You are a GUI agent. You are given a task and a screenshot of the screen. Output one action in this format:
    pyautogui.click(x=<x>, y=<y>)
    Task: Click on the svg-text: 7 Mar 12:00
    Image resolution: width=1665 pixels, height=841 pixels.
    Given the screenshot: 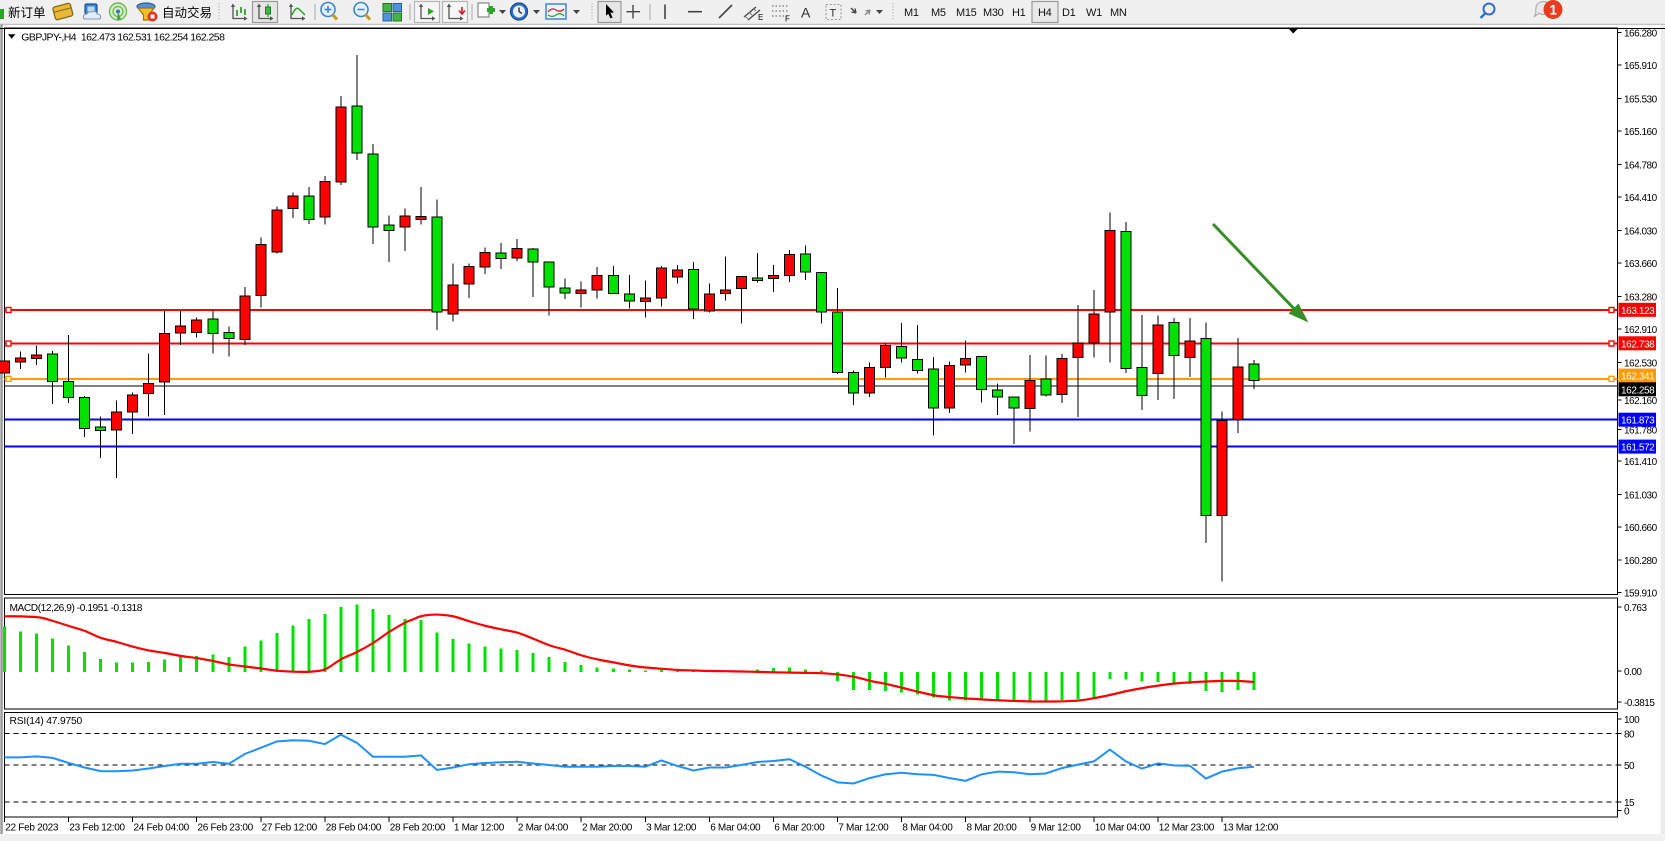 What is the action you would take?
    pyautogui.click(x=863, y=827)
    